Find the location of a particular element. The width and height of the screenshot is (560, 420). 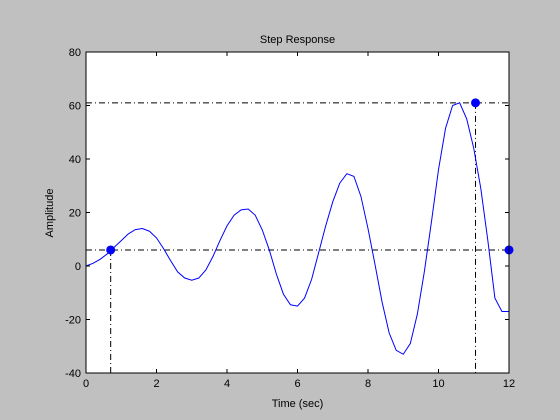

x-tick-label: 12 is located at coordinates (509, 384).